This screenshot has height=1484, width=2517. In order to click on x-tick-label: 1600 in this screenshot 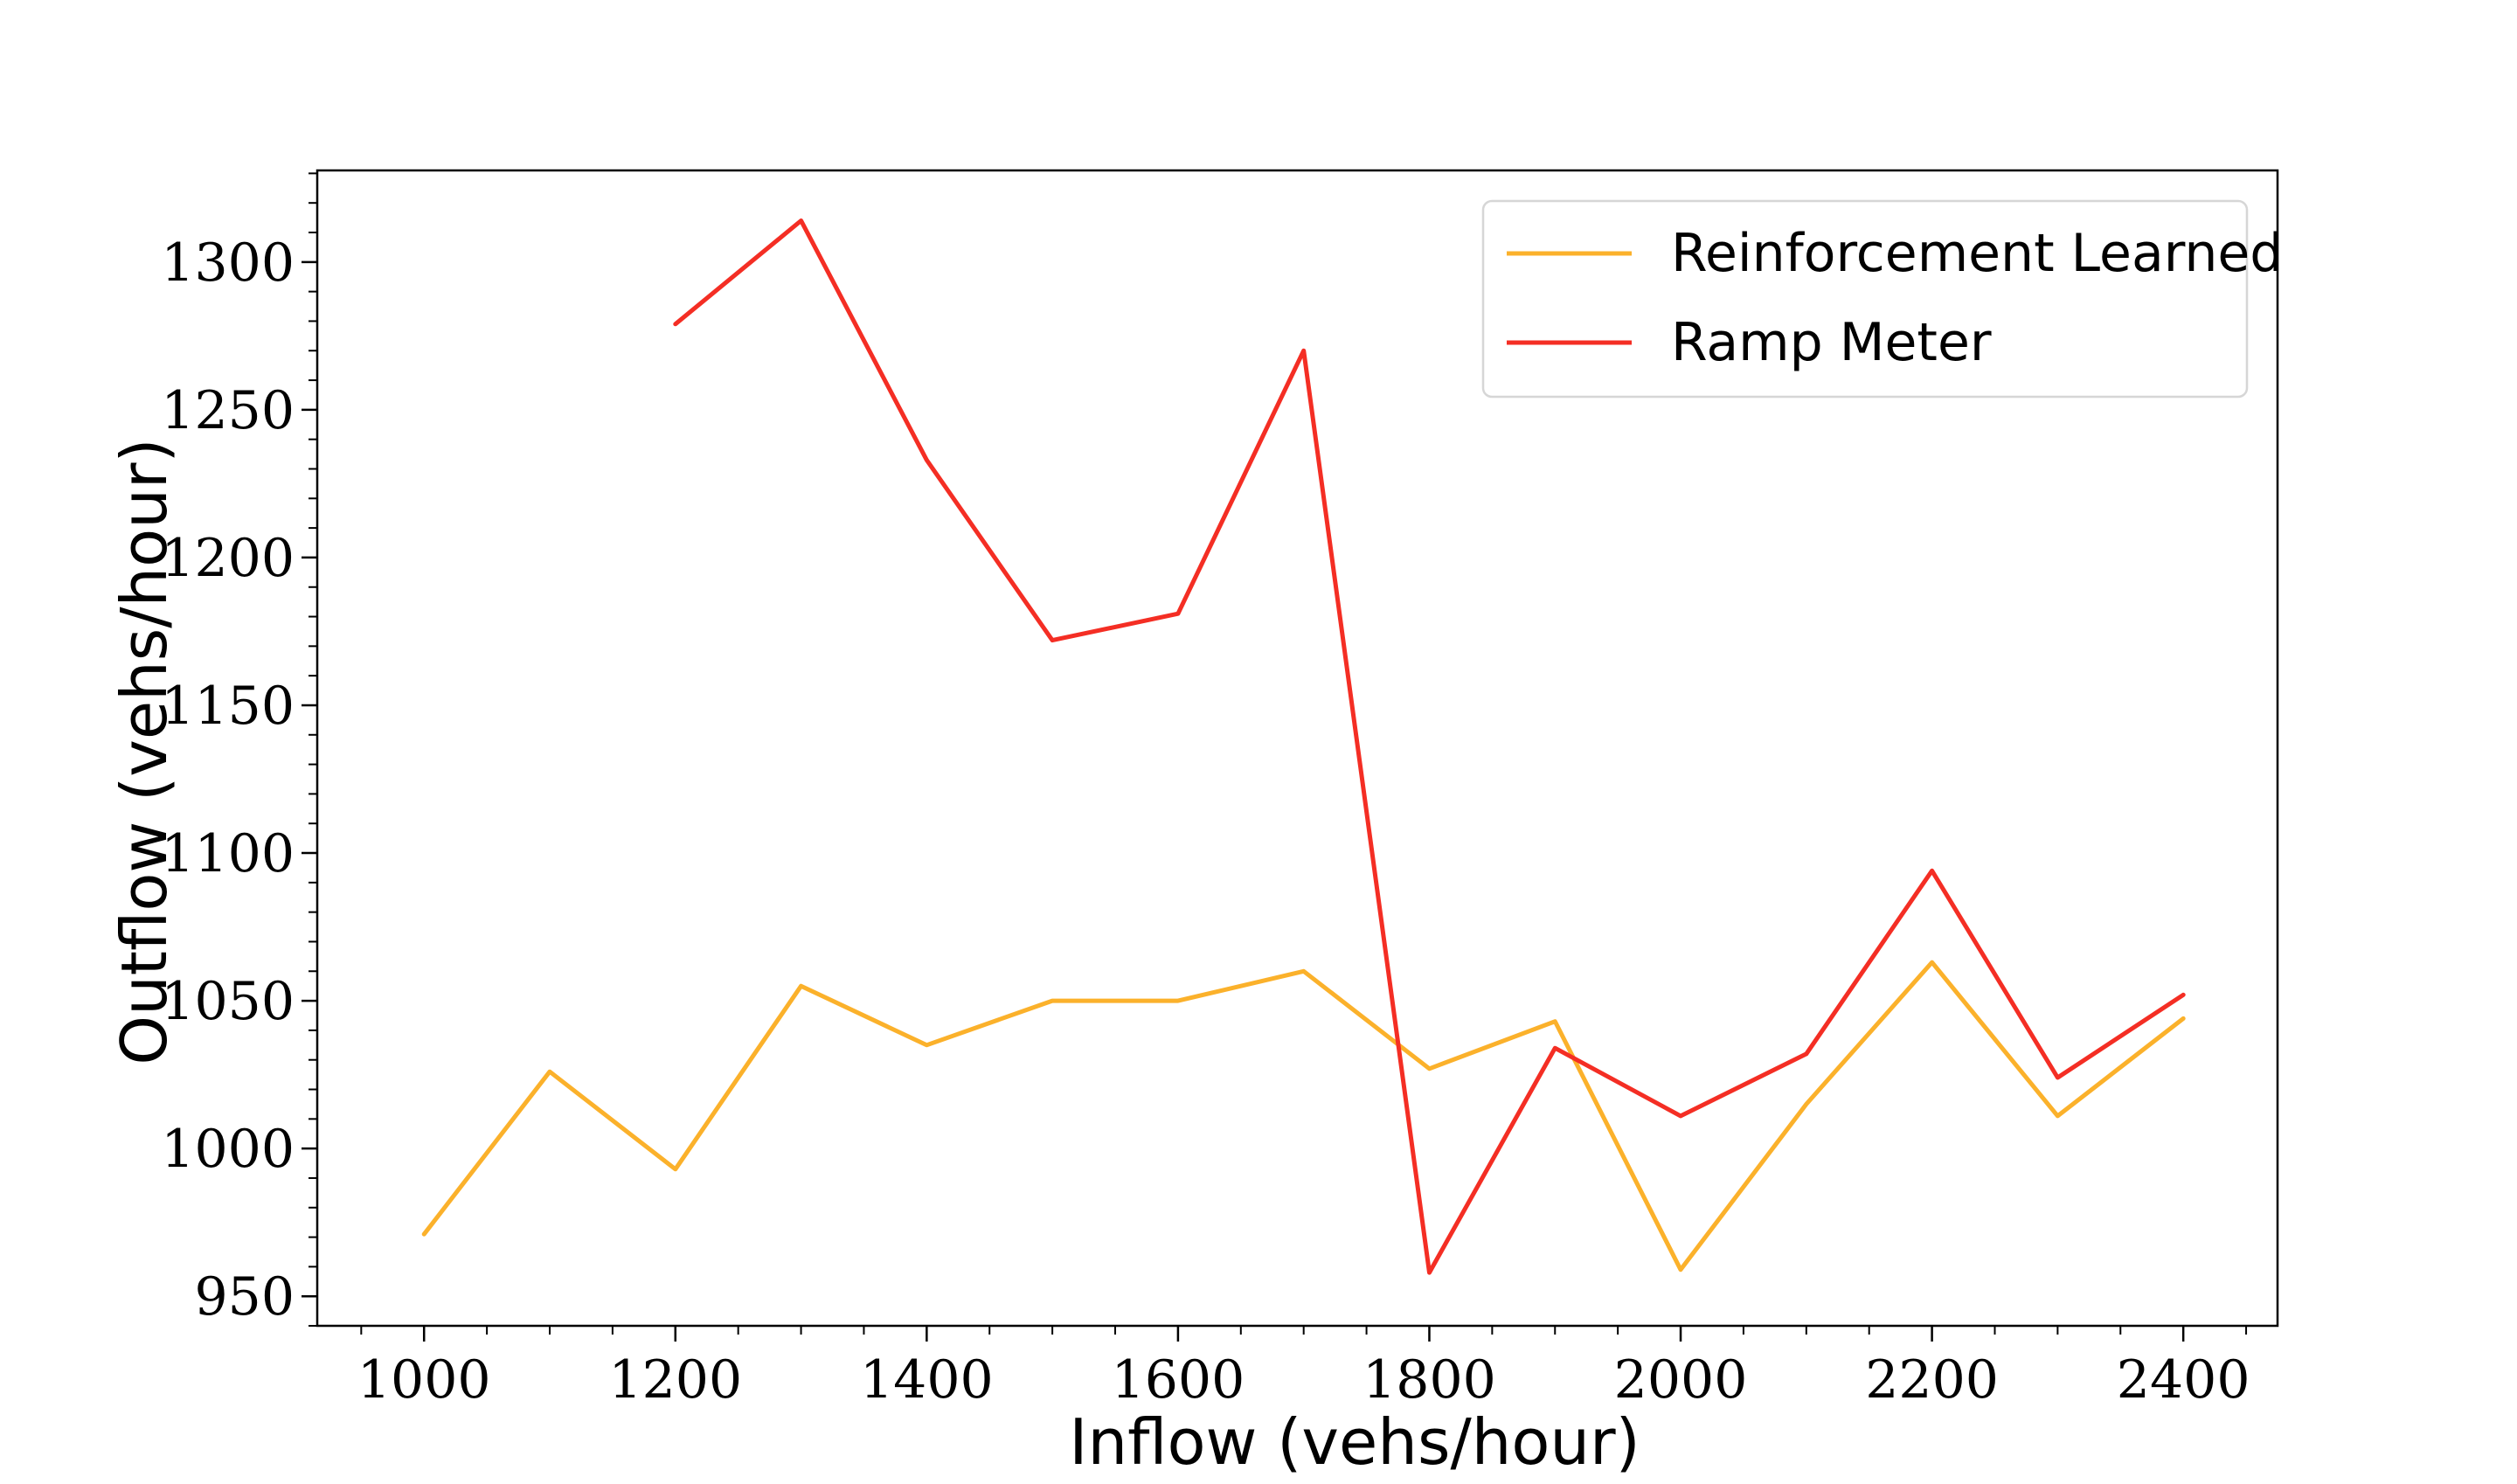, I will do `click(1178, 1380)`.